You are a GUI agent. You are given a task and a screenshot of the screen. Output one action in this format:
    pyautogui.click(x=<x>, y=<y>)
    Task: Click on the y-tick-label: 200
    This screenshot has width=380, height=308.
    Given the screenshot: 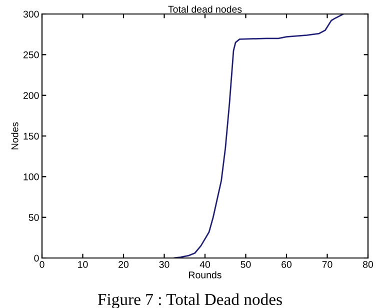 What is the action you would take?
    pyautogui.click(x=31, y=95)
    